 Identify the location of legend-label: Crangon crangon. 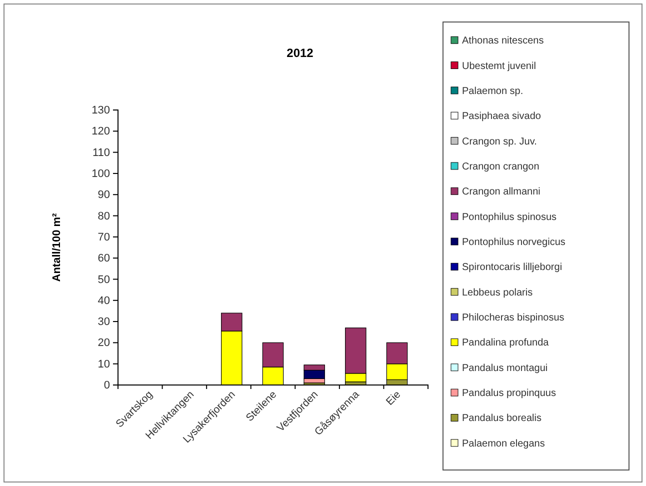
(501, 166).